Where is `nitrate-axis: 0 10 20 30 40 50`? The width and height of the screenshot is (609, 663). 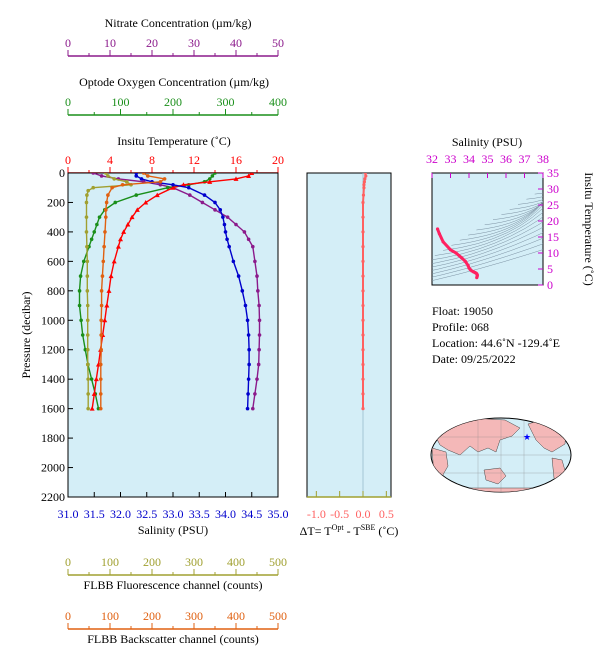 nitrate-axis: 0 10 20 30 40 50 is located at coordinates (174, 46).